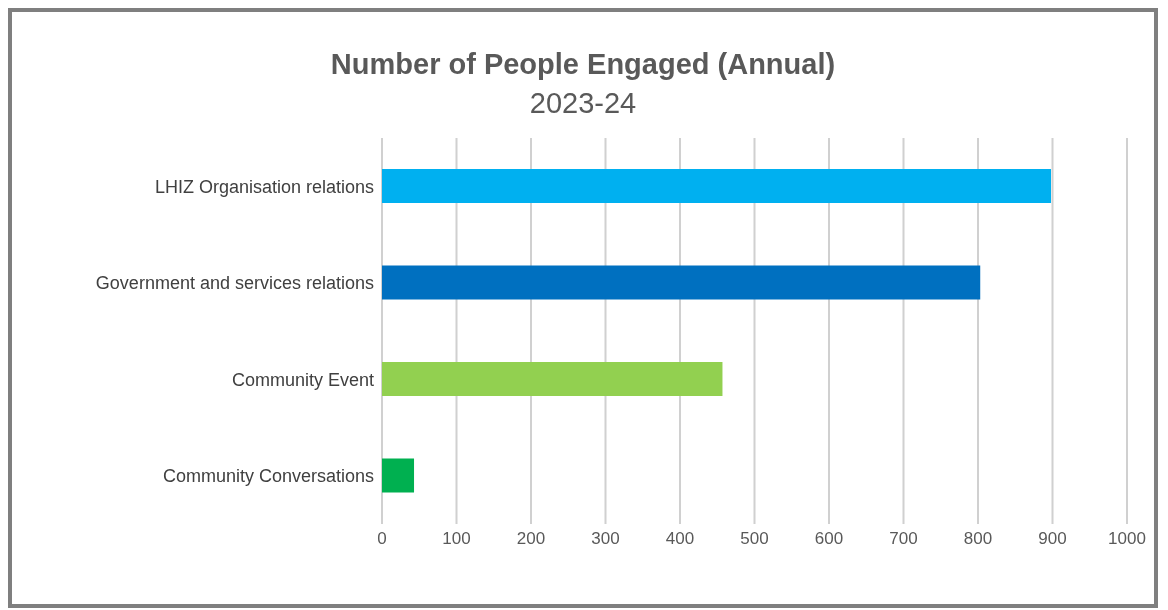 Image resolution: width=1168 pixels, height=610 pixels. What do you see at coordinates (382, 539) in the screenshot?
I see `x-tick-label: 0` at bounding box center [382, 539].